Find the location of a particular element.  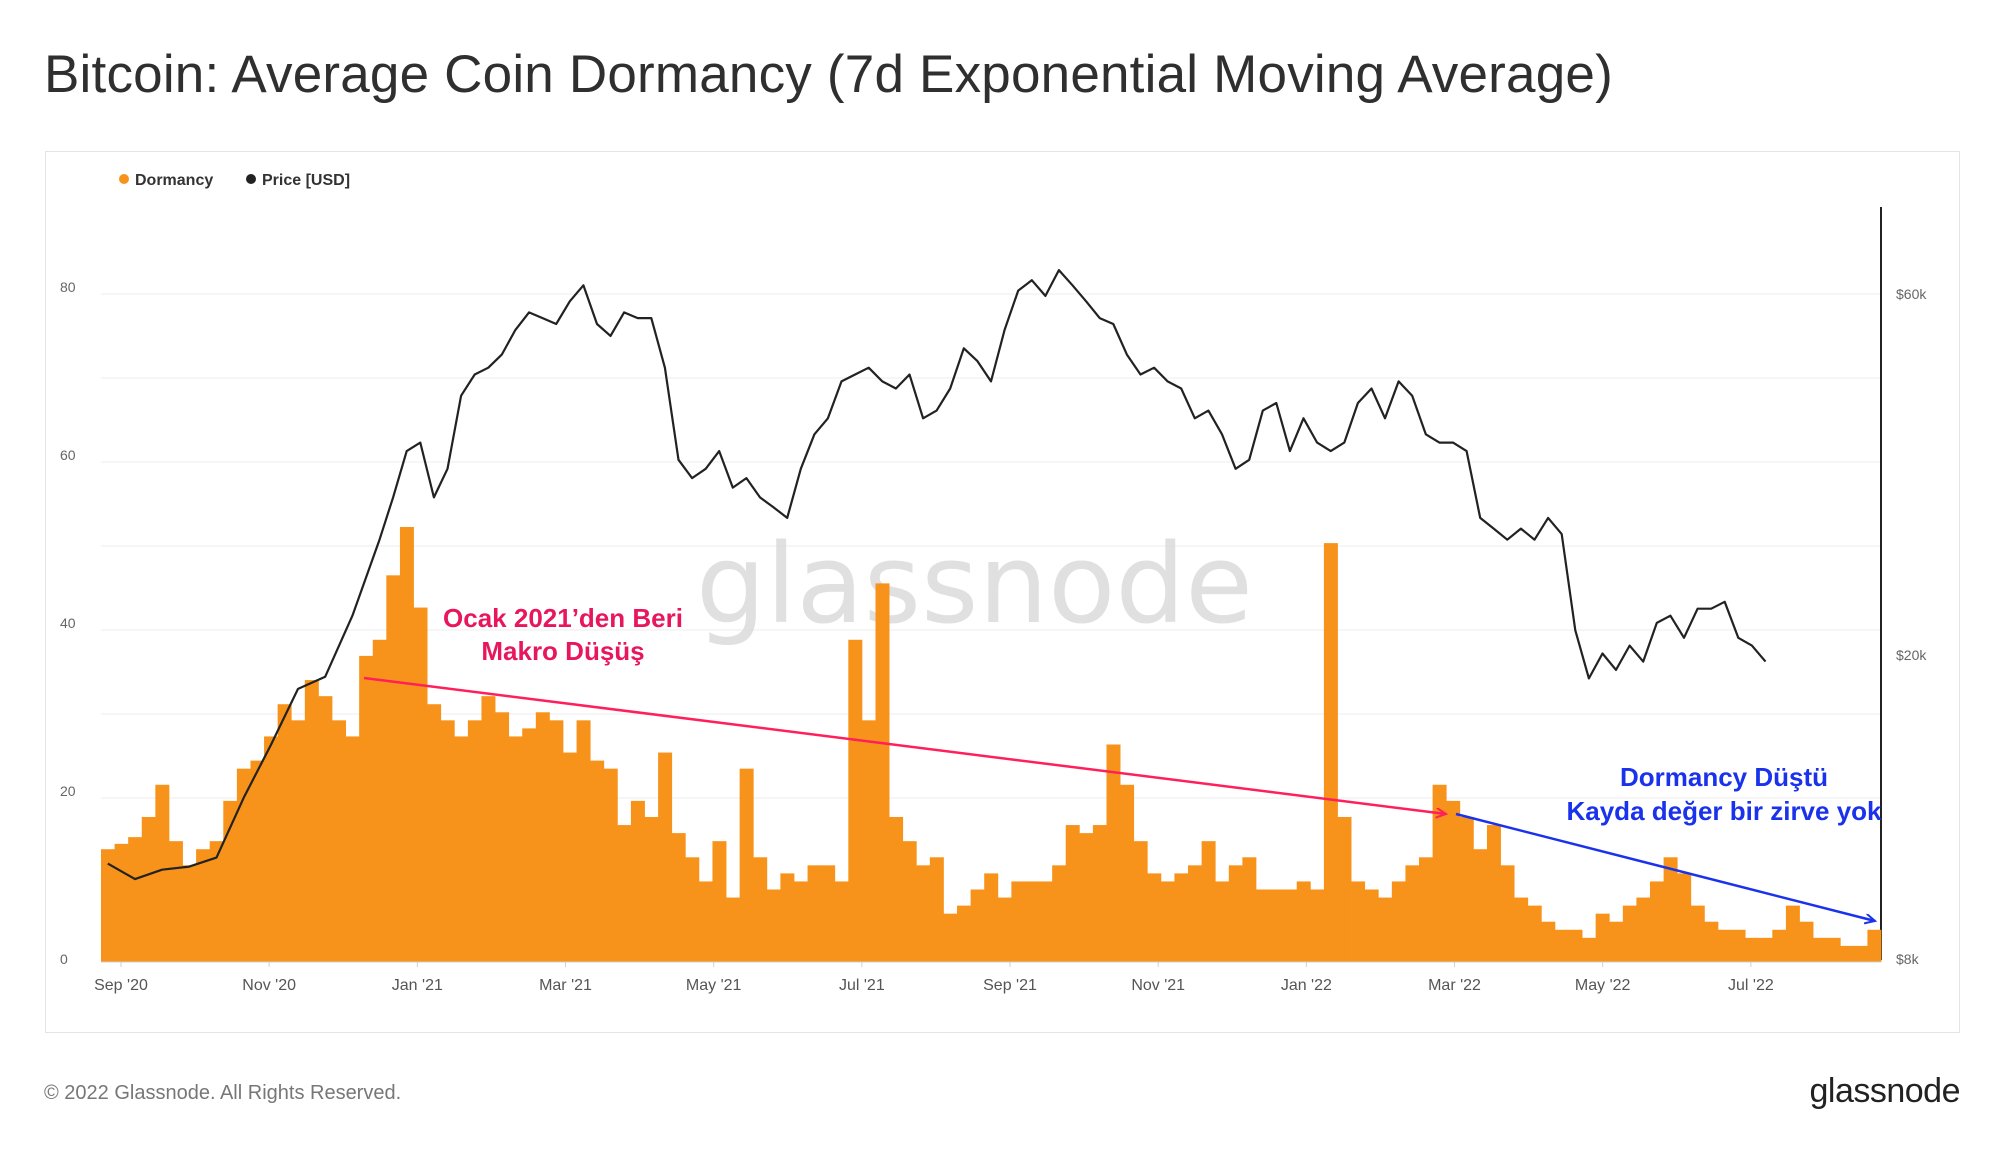

annotation-dormancy-dropped-line1: Dormancy Düştü is located at coordinates (1724, 777).